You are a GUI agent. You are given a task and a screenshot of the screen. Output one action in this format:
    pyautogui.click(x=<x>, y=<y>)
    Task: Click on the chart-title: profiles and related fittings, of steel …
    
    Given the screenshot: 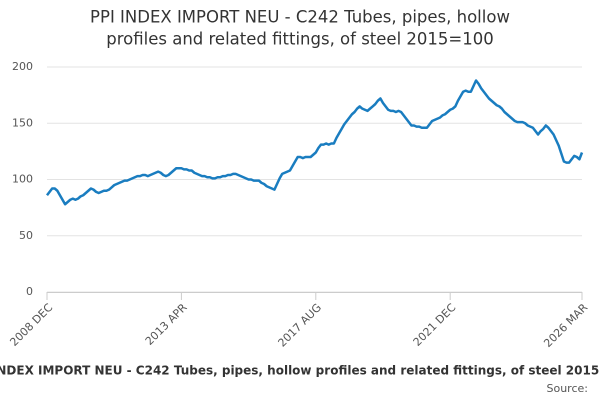 What is the action you would take?
    pyautogui.click(x=299, y=39)
    